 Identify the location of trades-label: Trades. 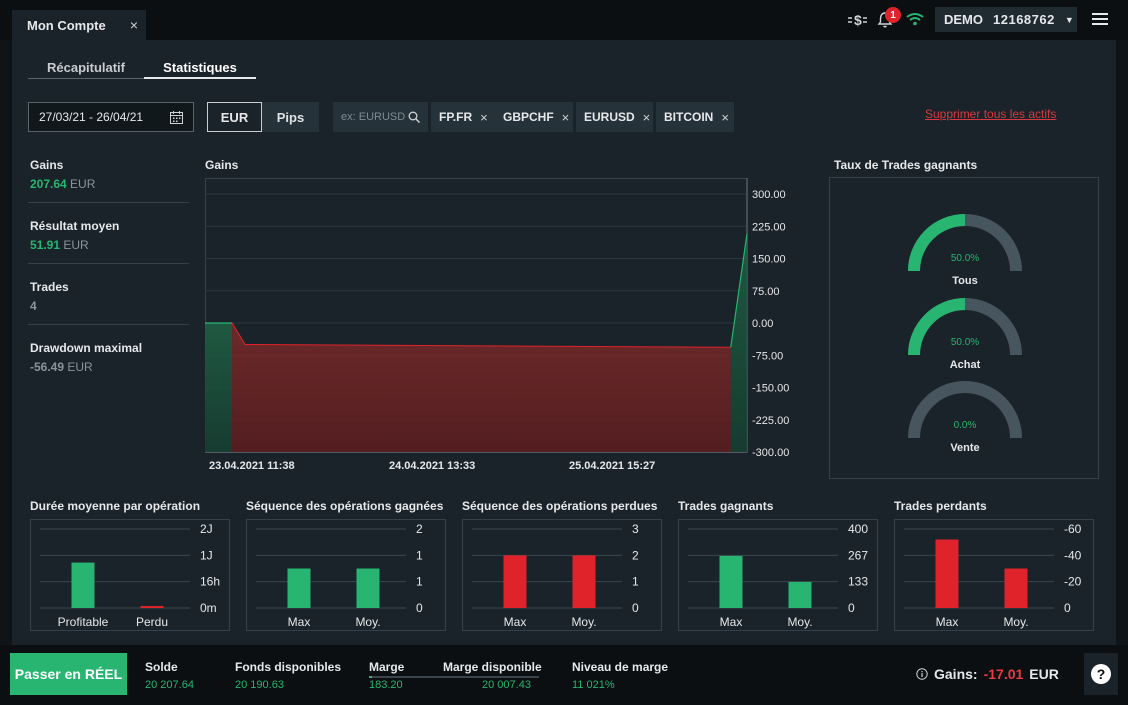
(49, 287).